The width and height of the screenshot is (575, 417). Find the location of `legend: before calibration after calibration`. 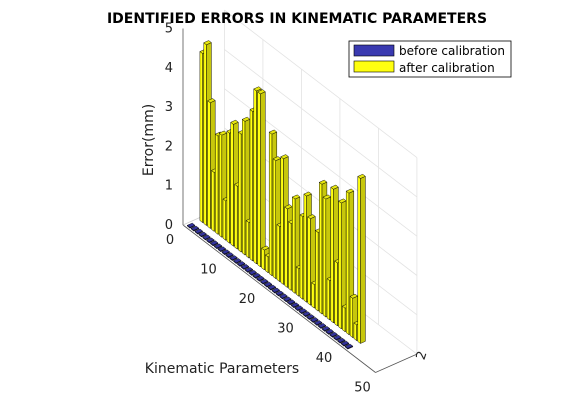

legend: before calibration after calibration is located at coordinates (430, 59).